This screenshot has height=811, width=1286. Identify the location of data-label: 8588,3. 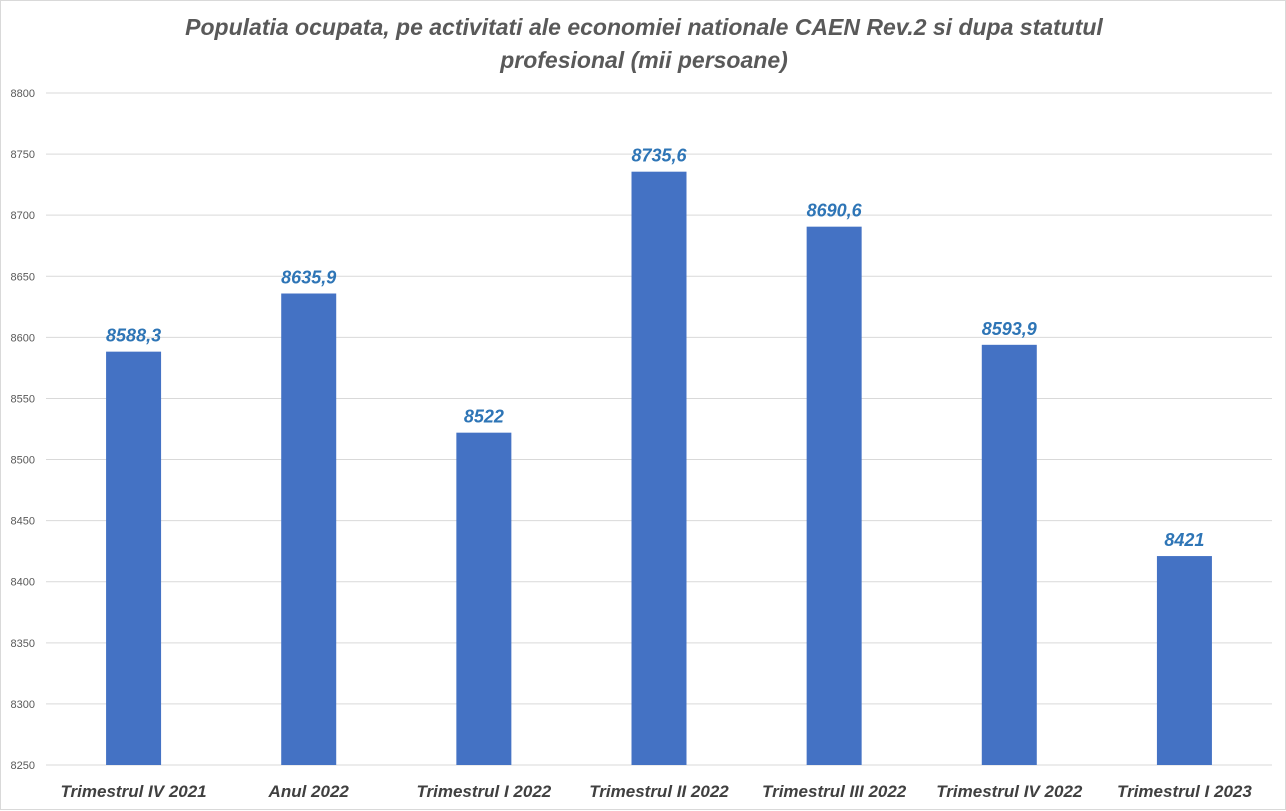
(133, 336).